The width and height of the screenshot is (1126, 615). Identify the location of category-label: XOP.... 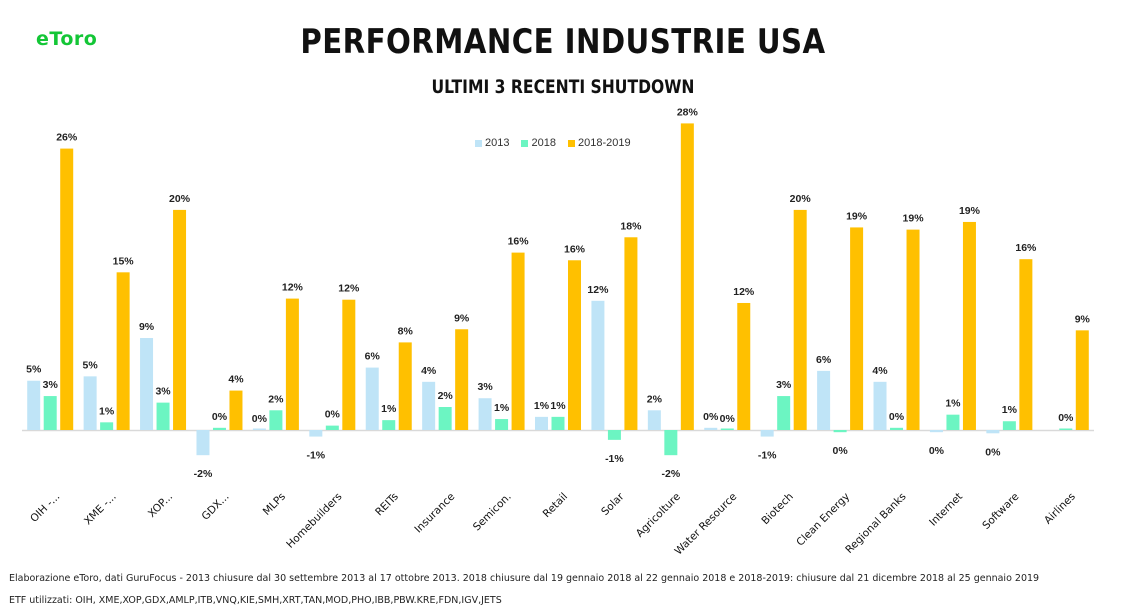
(160, 505).